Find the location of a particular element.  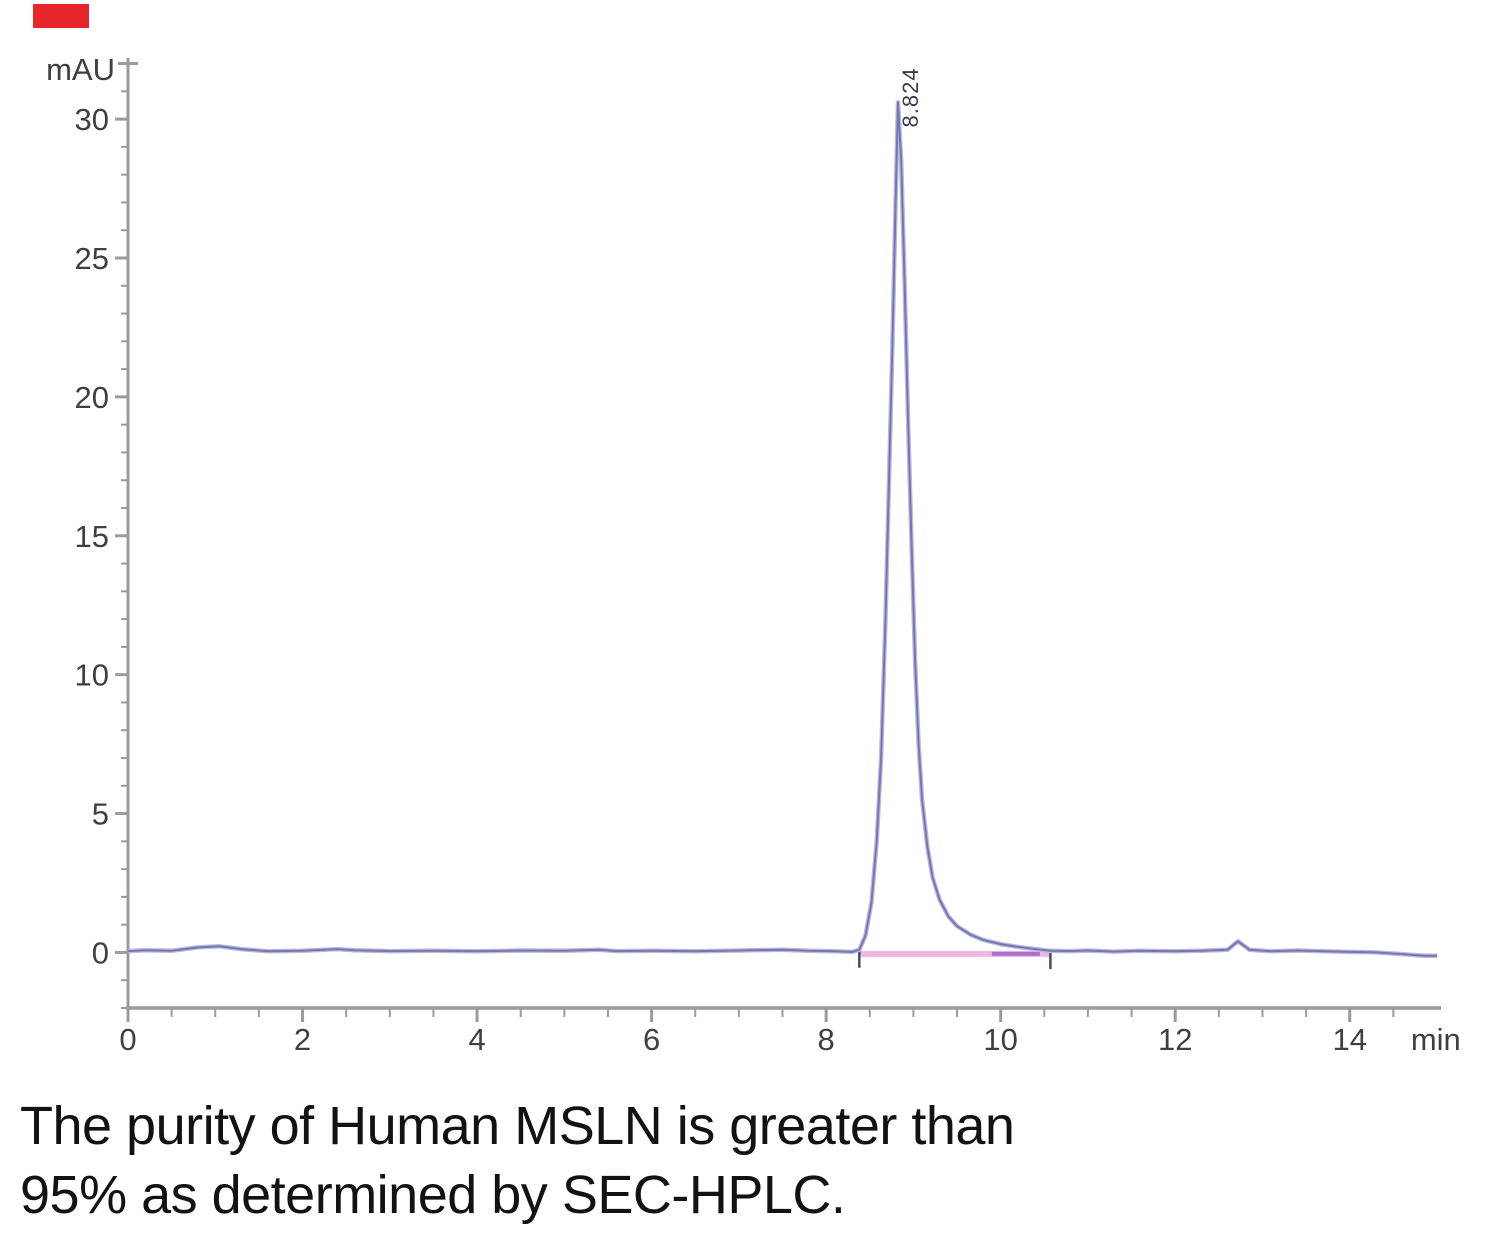

peak-retention-time-label: 8.824 is located at coordinates (910, 97).